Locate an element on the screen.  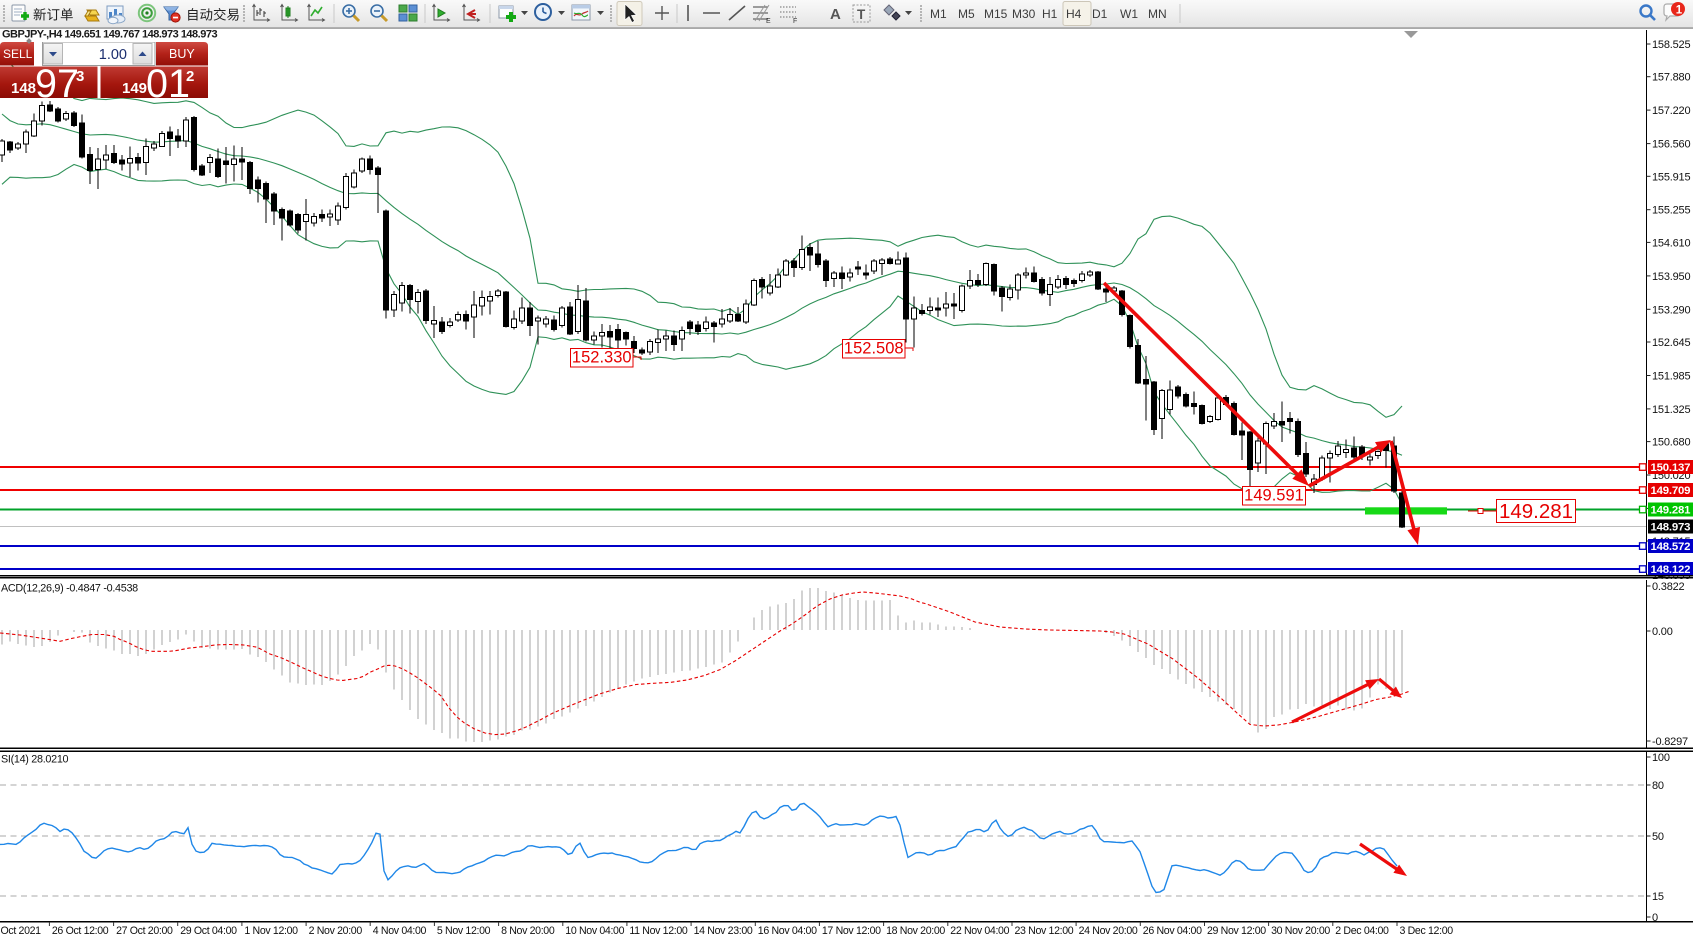
svg-text: 154.610 is located at coordinates (1671, 243).